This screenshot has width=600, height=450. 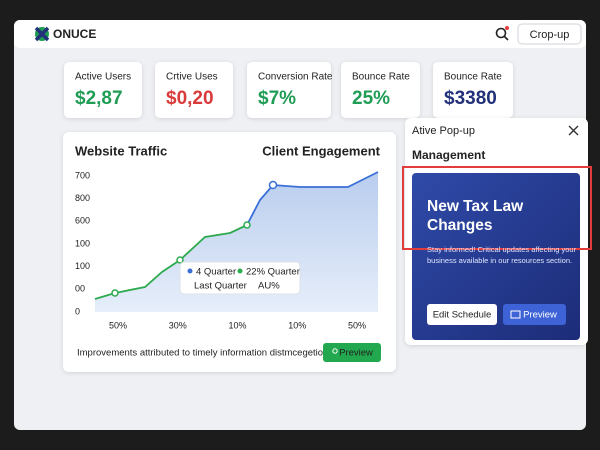 I want to click on logo, so click(x=42, y=34).